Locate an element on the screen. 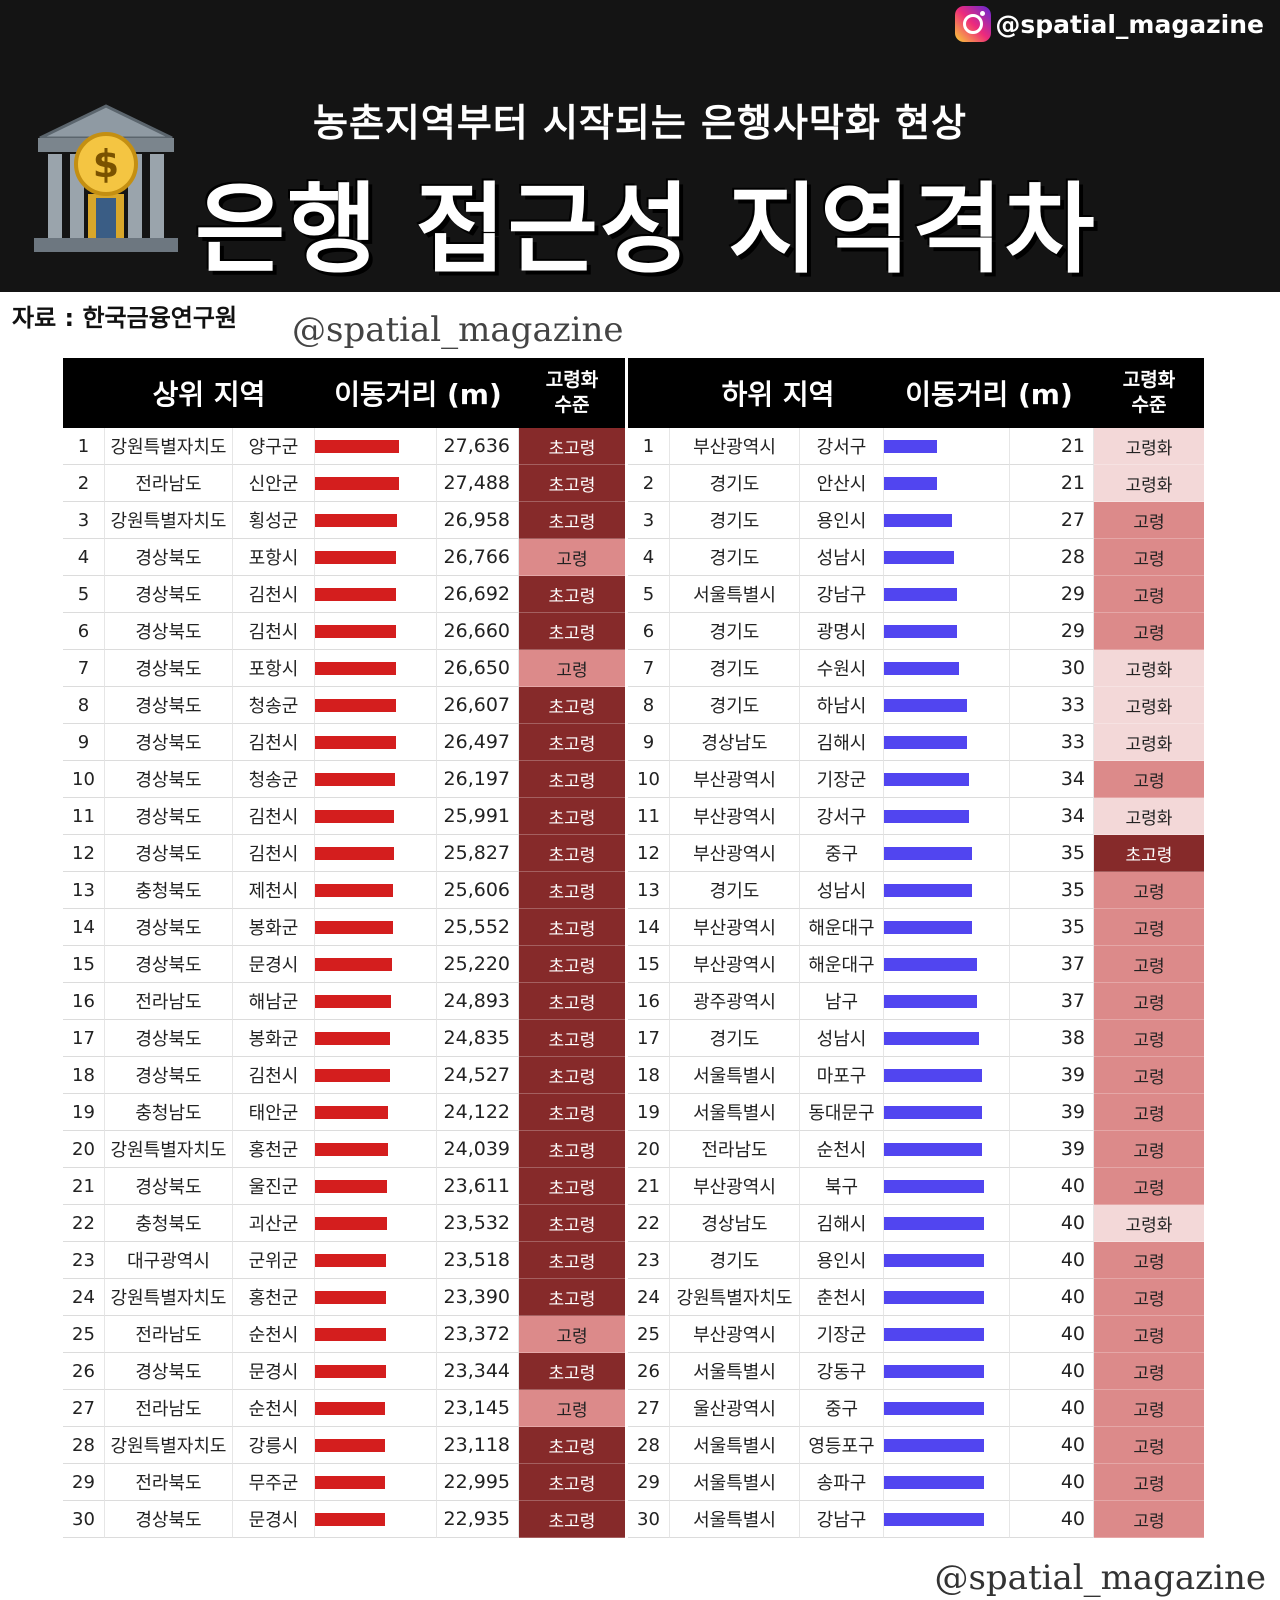 The height and width of the screenshot is (1600, 1280). bottom-table-row: 16 광주광역시 남구 37 고령 is located at coordinates (916, 1001).